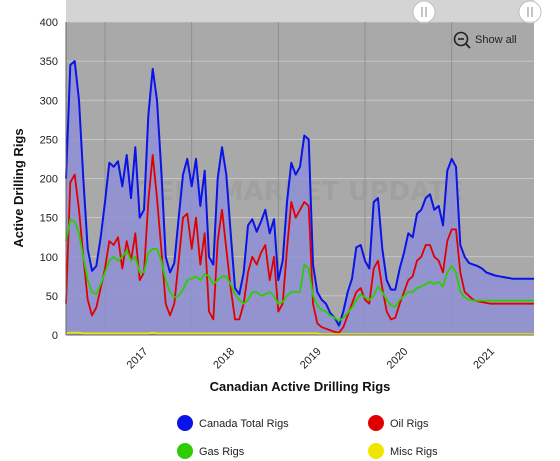 This screenshot has height=461, width=560. Describe the element at coordinates (49, 140) in the screenshot. I see `y-tick-label: 250` at that location.